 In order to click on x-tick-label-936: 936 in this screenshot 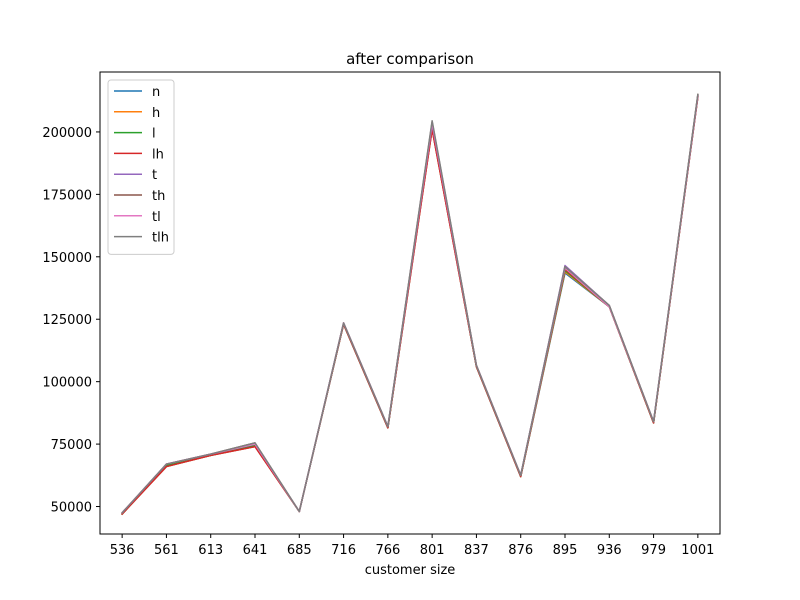, I will do `click(609, 550)`.